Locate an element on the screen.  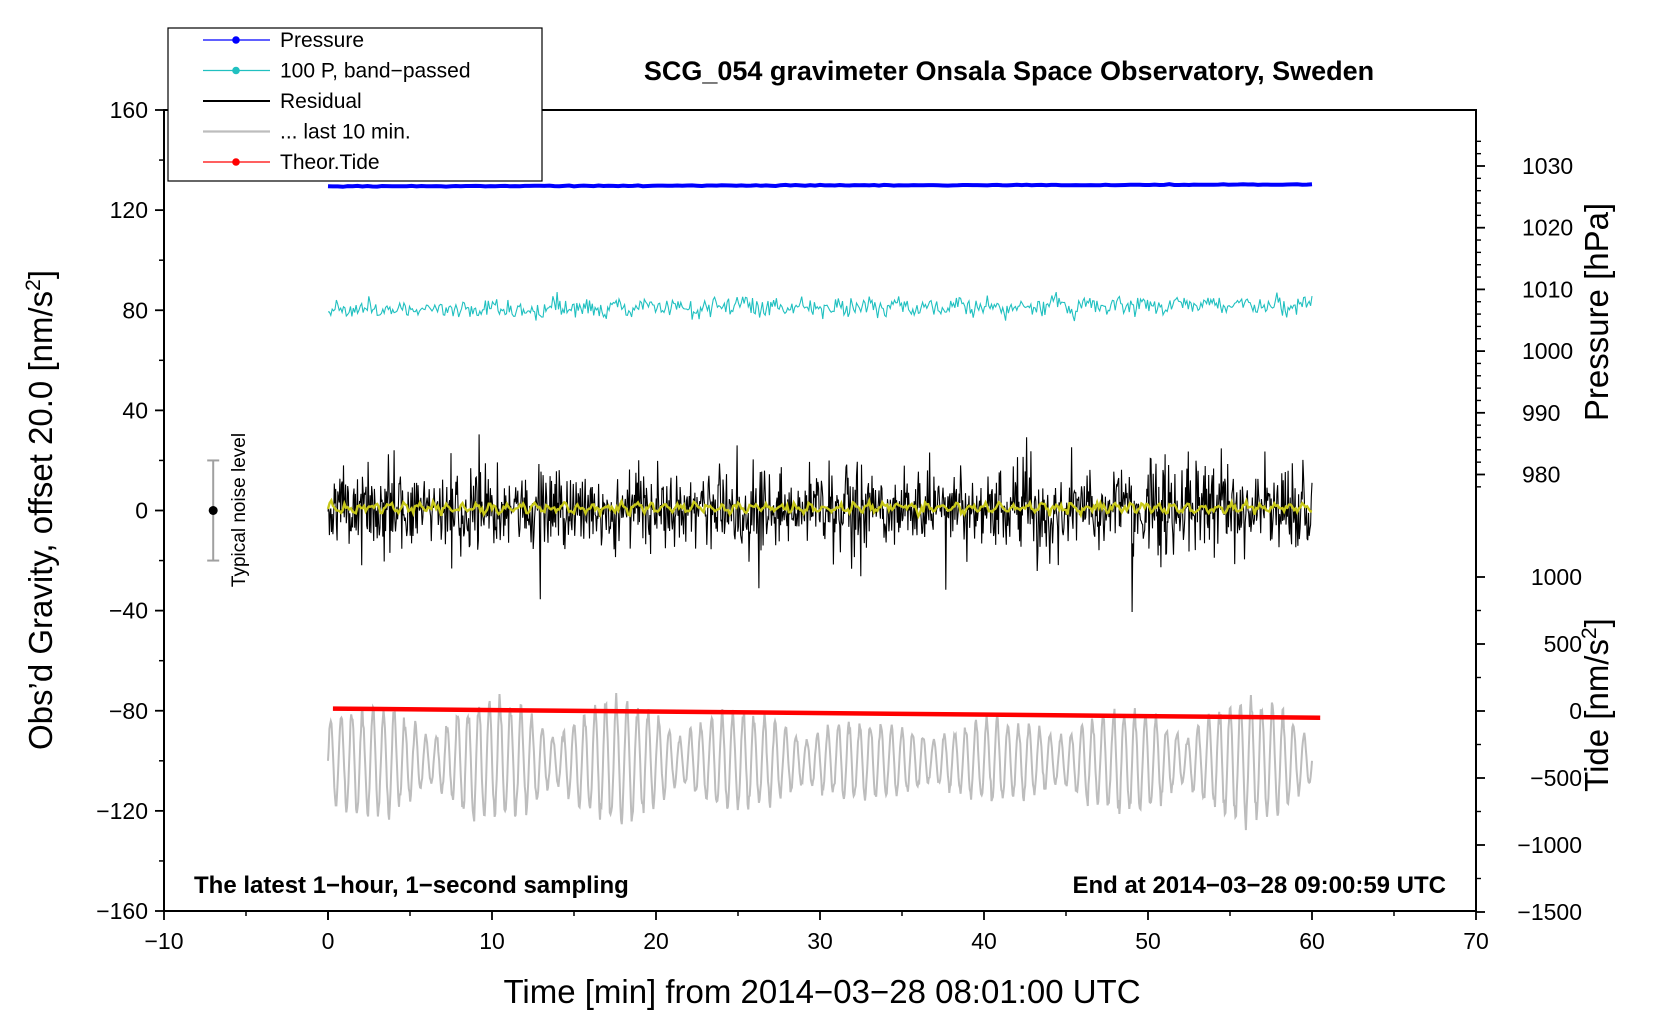
series-theoretical-tide-line is located at coordinates (826, 713).